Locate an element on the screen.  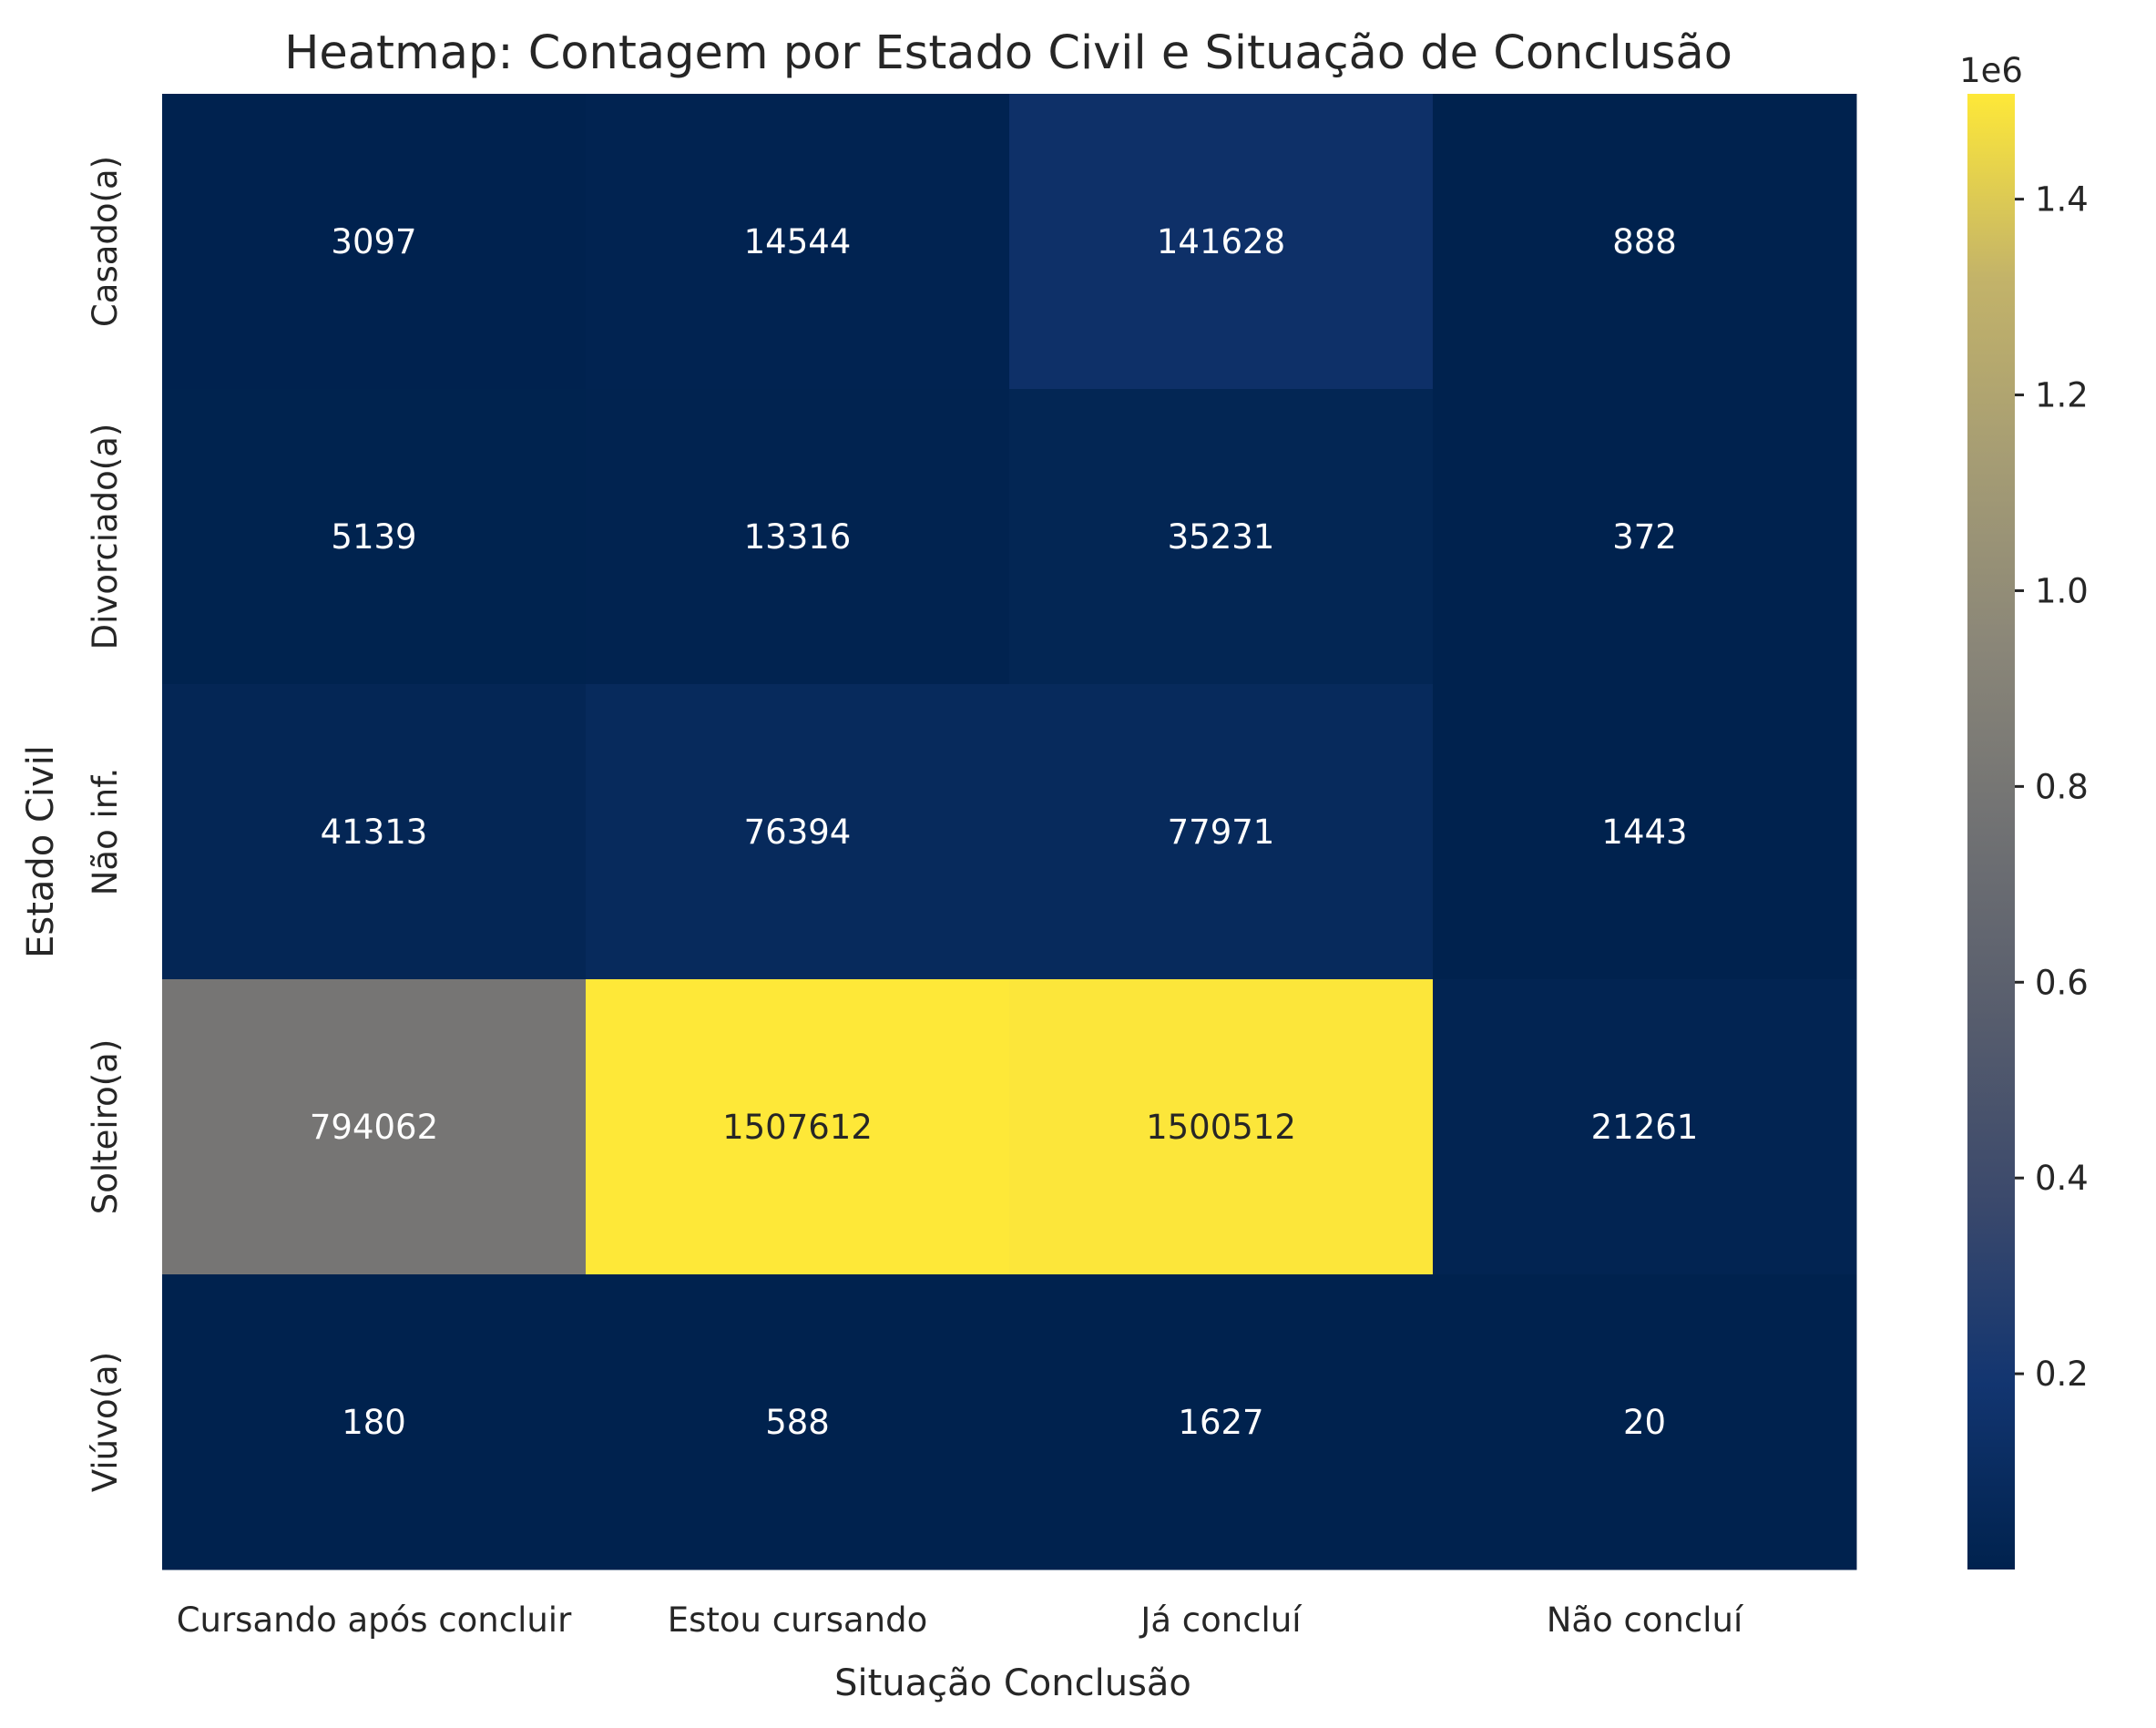
colorbar-offset-label: 1e6 is located at coordinates (1991, 70).